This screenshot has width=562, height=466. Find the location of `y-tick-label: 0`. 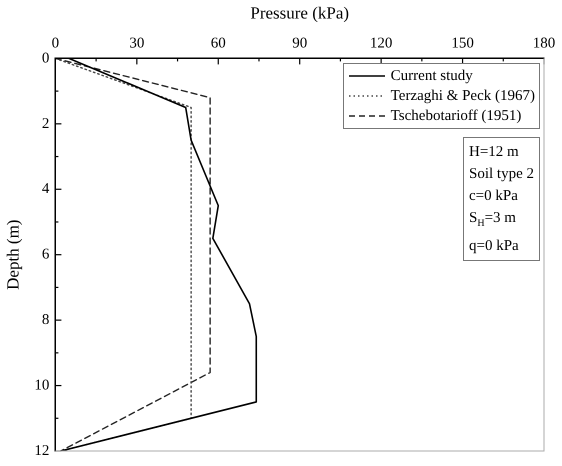

y-tick-label: 0 is located at coordinates (46, 58).